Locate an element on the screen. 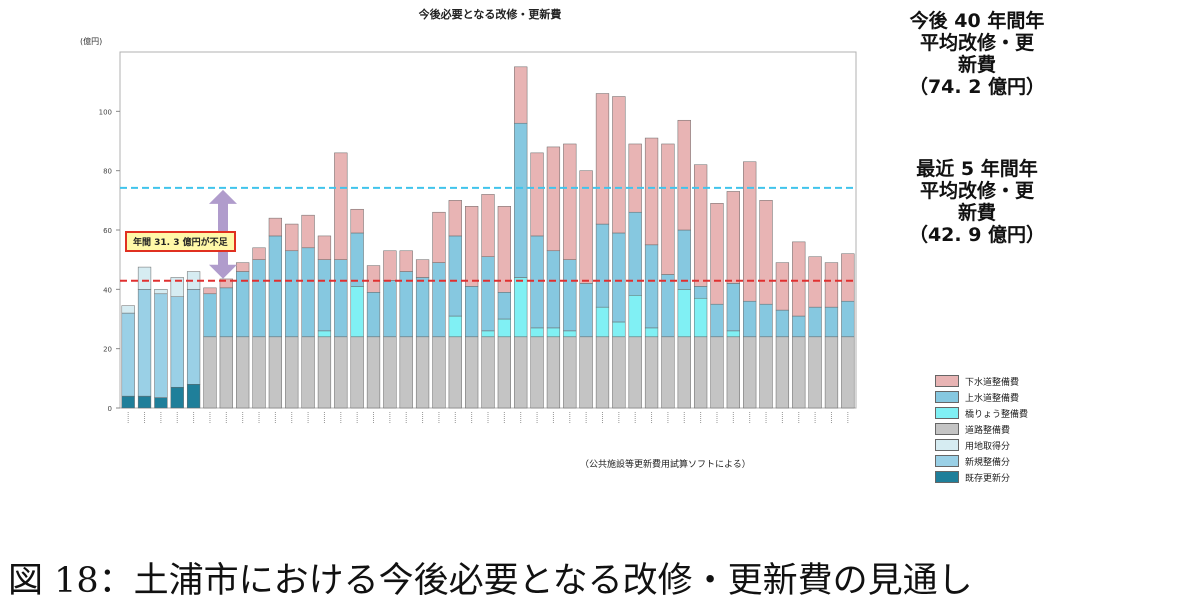 This screenshot has height=608, width=1182. legend-label-new: 新規整備分 is located at coordinates (988, 462).